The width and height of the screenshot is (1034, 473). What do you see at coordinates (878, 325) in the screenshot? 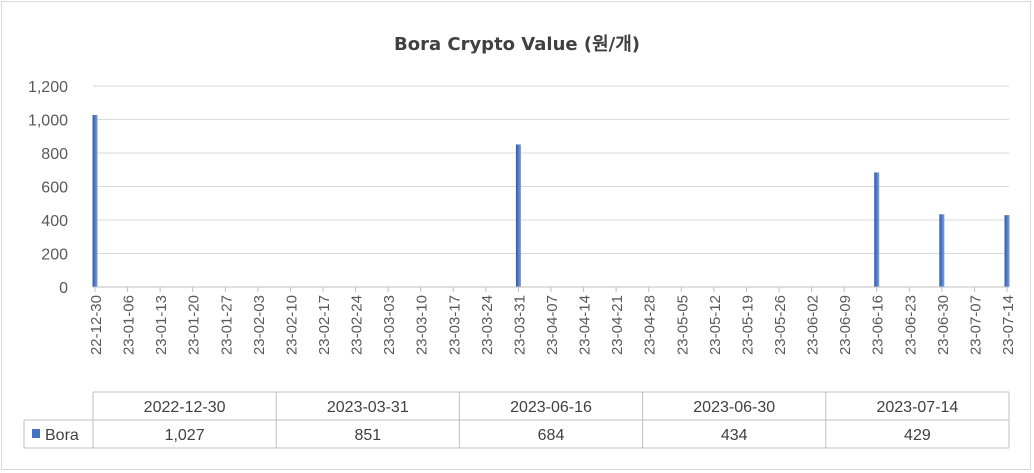
I see `x-tick-label: 23-06-16` at bounding box center [878, 325].